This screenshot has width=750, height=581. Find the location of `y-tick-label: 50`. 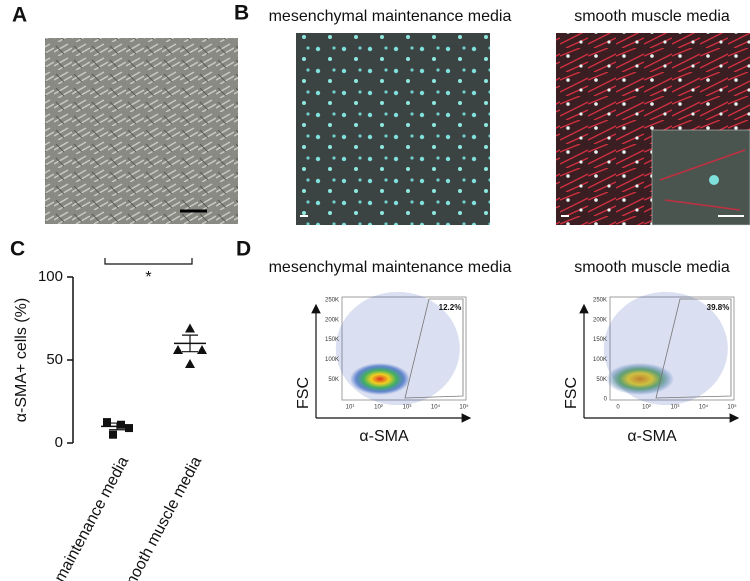

y-tick-label: 50 is located at coordinates (54, 359).